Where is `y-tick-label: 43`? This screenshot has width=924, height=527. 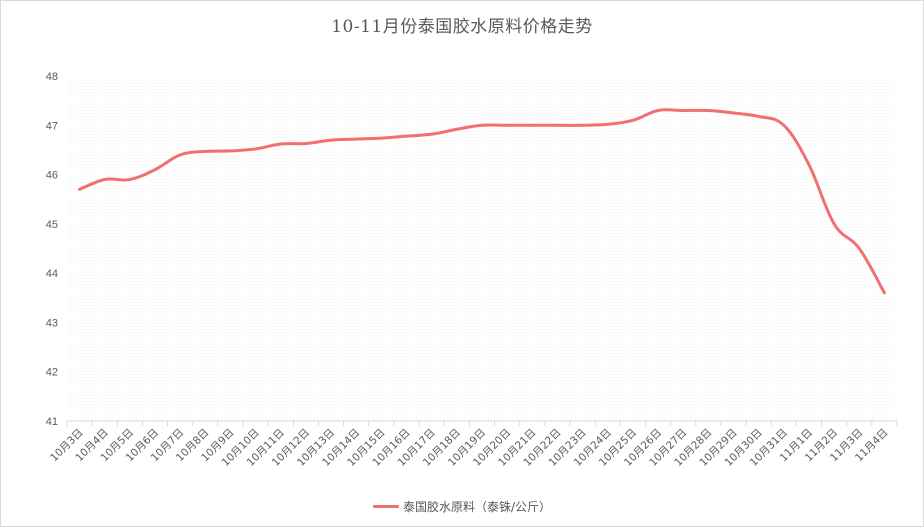
y-tick-label: 43 is located at coordinates (52, 323).